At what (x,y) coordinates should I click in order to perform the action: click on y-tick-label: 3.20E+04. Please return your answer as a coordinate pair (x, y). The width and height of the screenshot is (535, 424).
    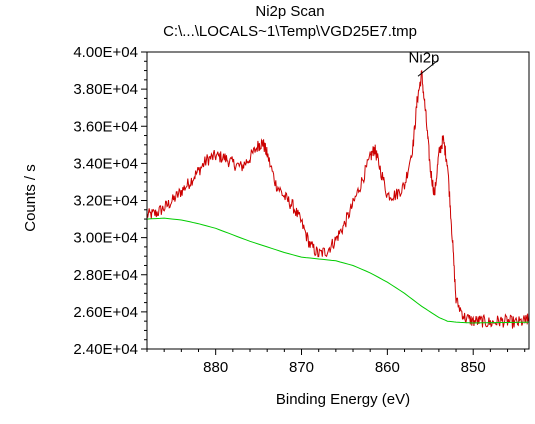
    Looking at the image, I should click on (105, 201).